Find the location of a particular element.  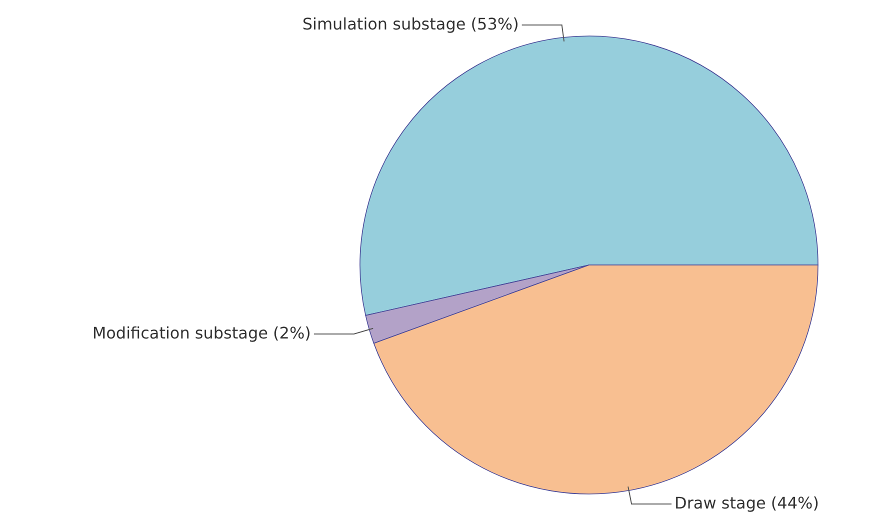

slice-label: Simulation substage (53%) is located at coordinates (410, 24).